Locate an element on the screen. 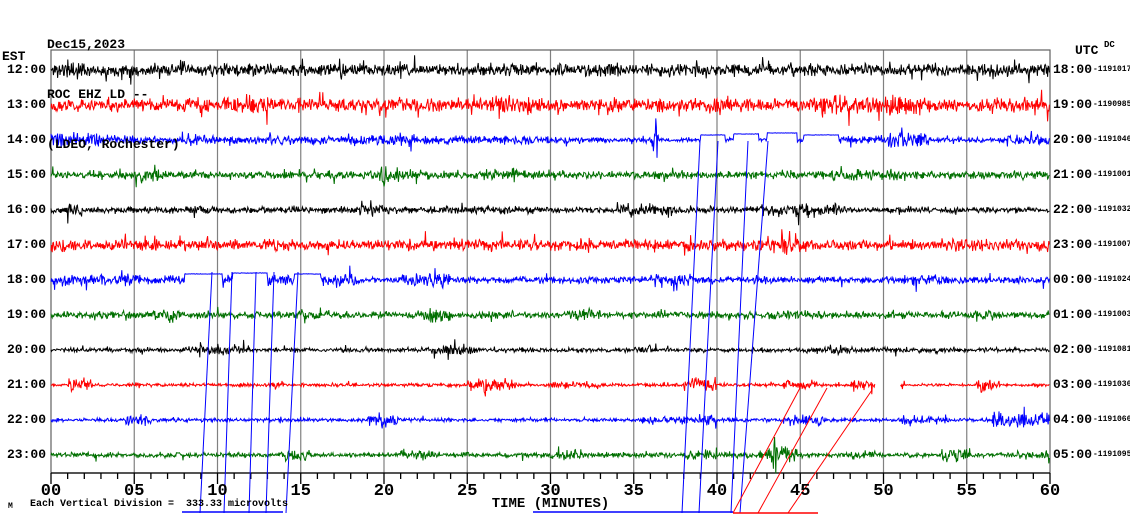 This screenshot has height=519, width=1130. x-axis-tick-label: 40 is located at coordinates (717, 491).